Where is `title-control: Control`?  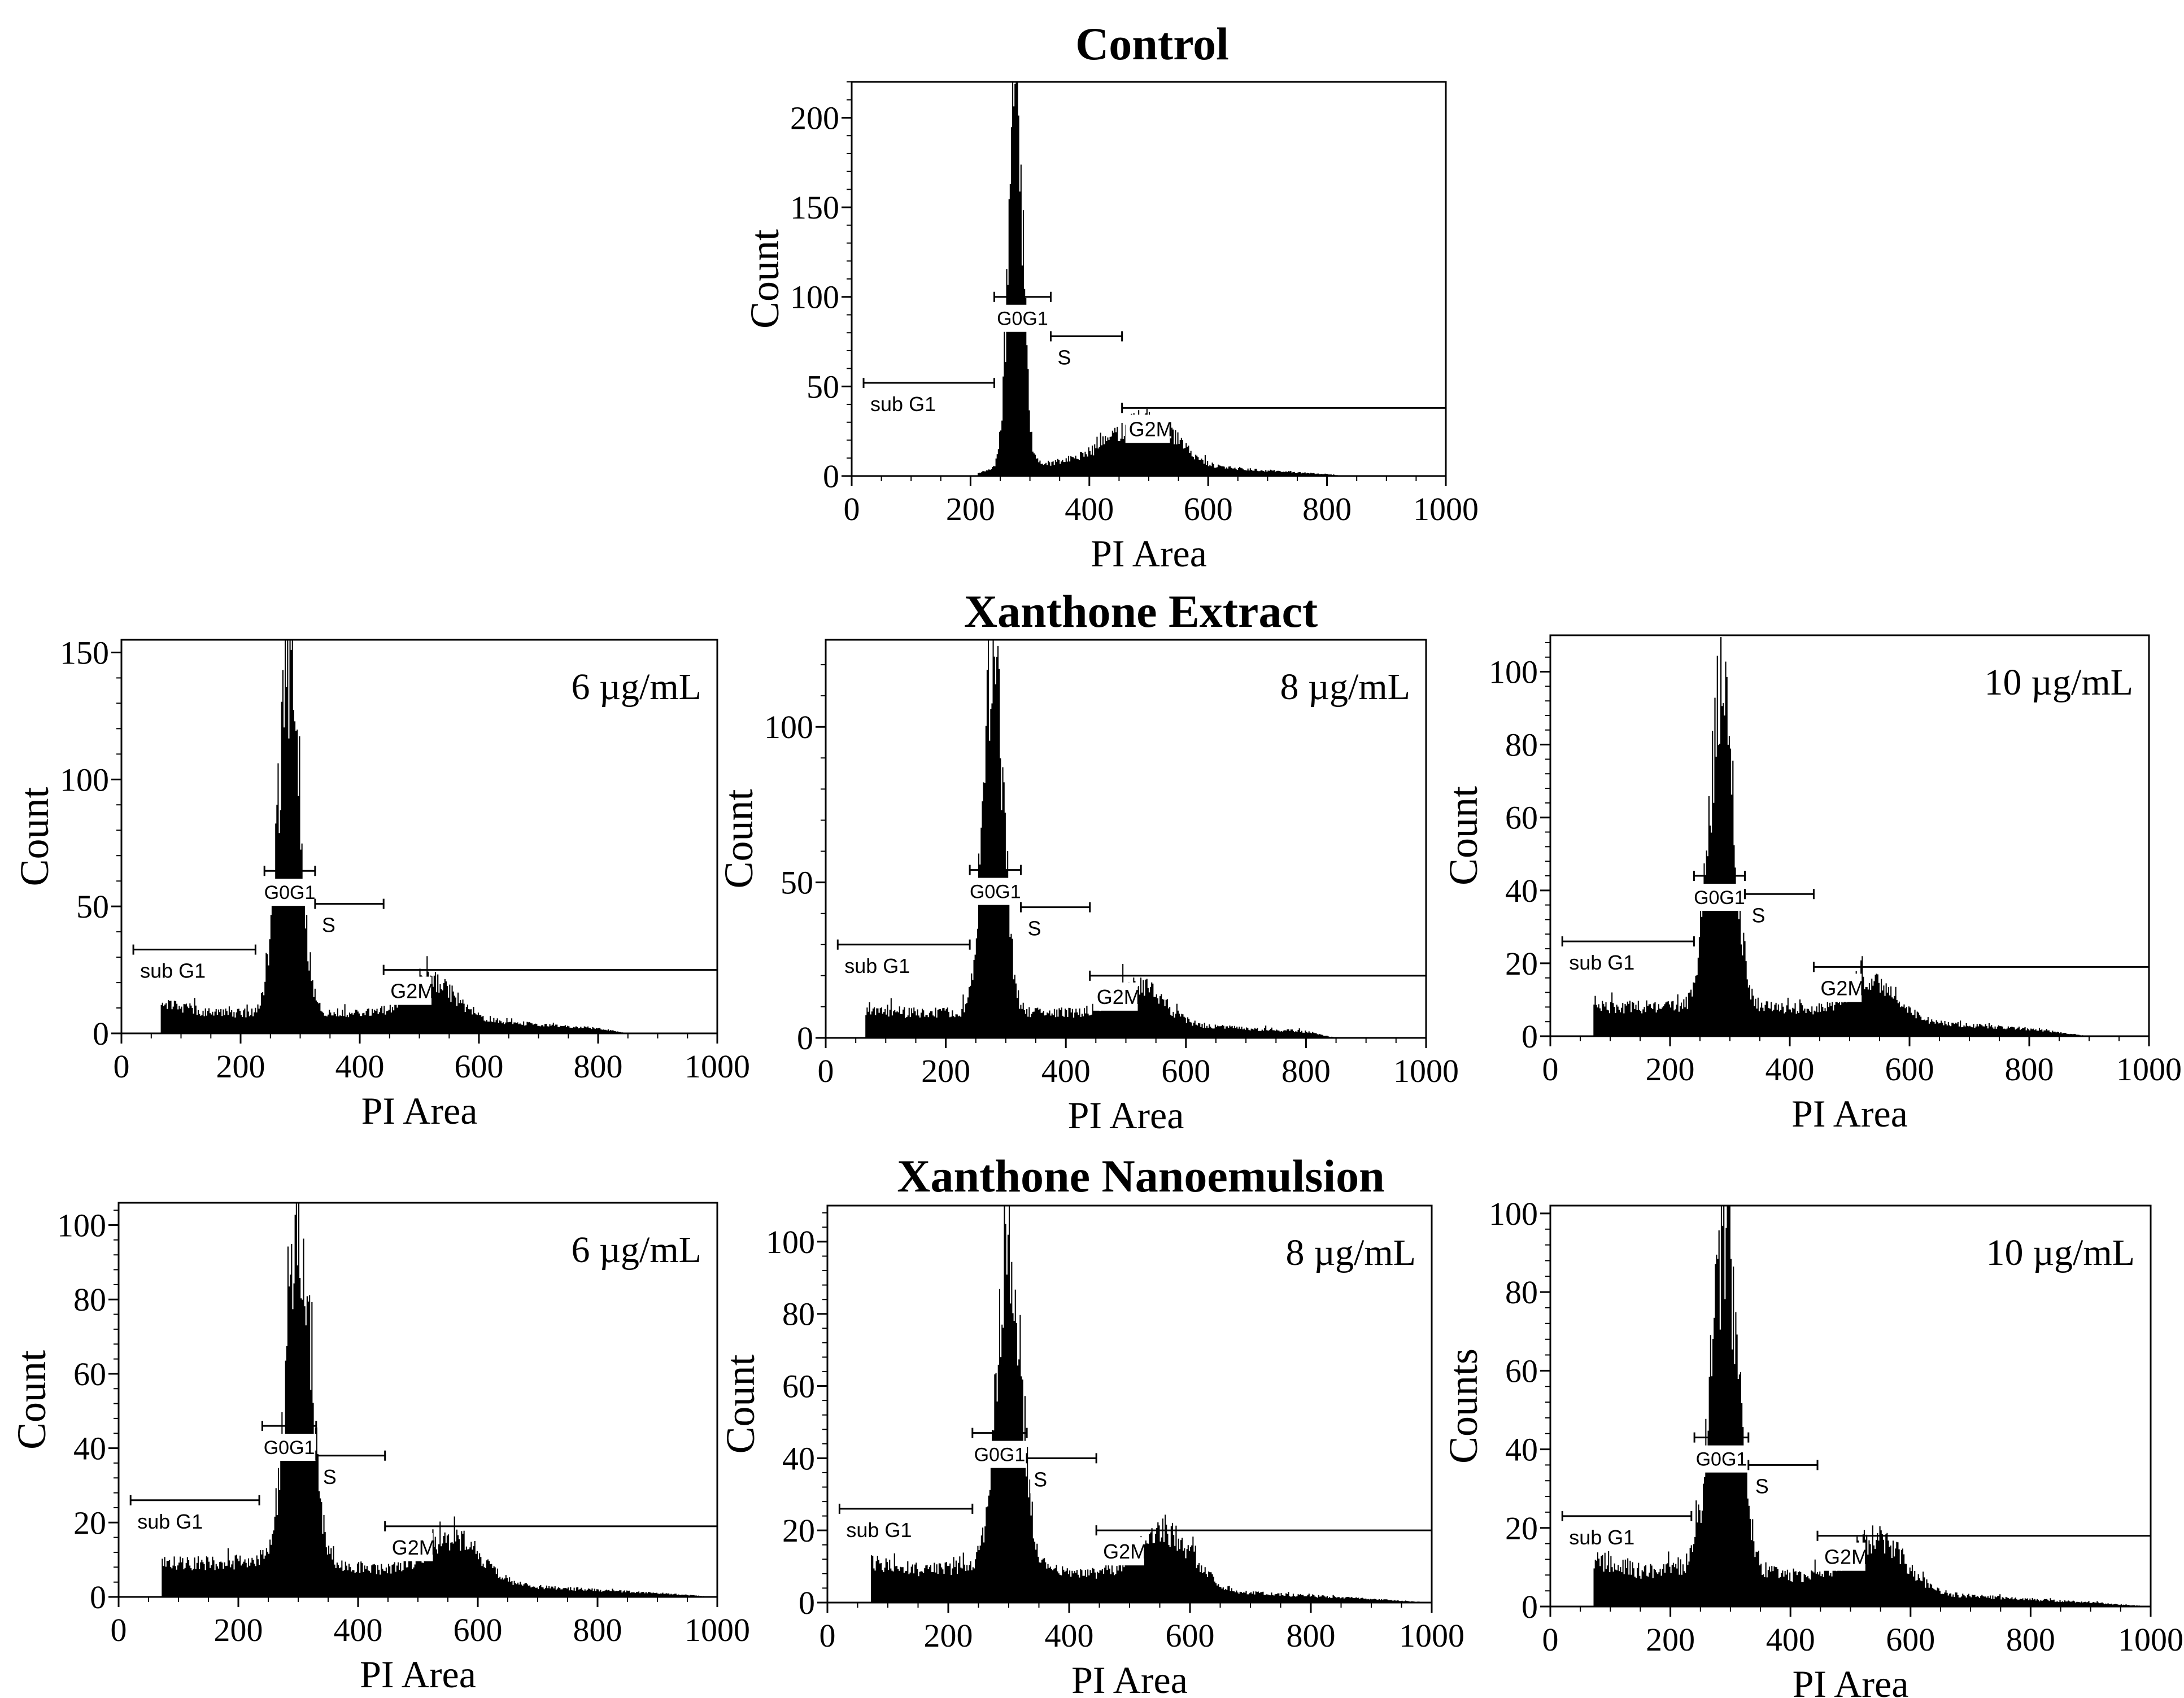
title-control: Control is located at coordinates (1152, 43).